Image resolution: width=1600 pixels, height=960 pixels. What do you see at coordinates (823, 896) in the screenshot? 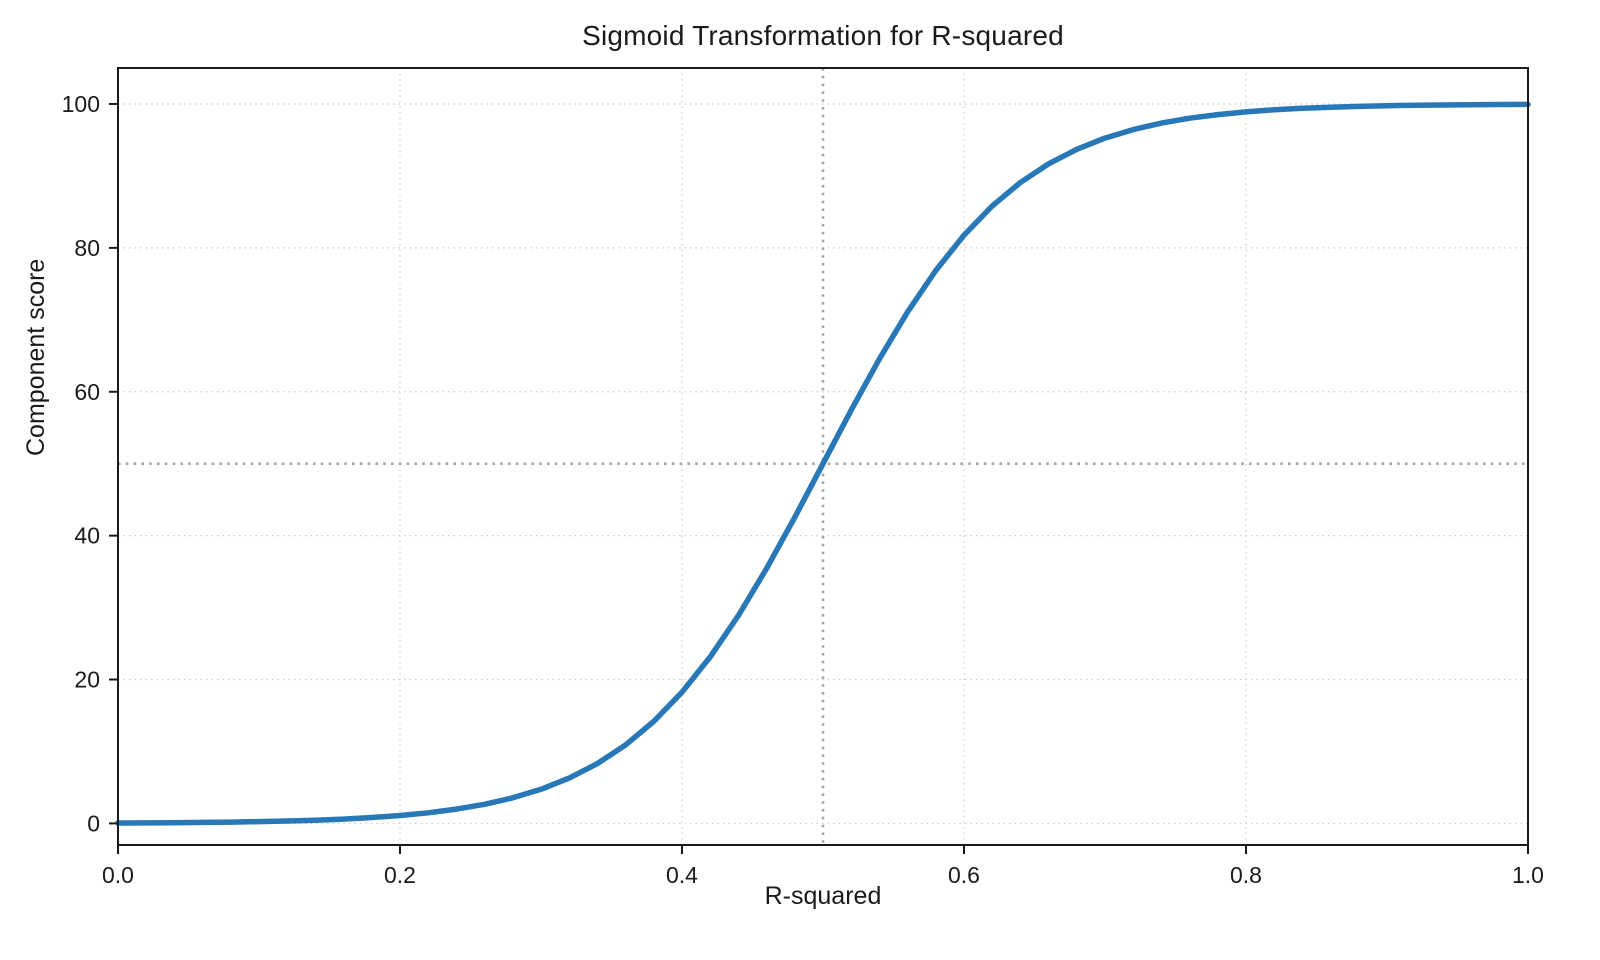
I see `x-axis-label: R-squared` at bounding box center [823, 896].